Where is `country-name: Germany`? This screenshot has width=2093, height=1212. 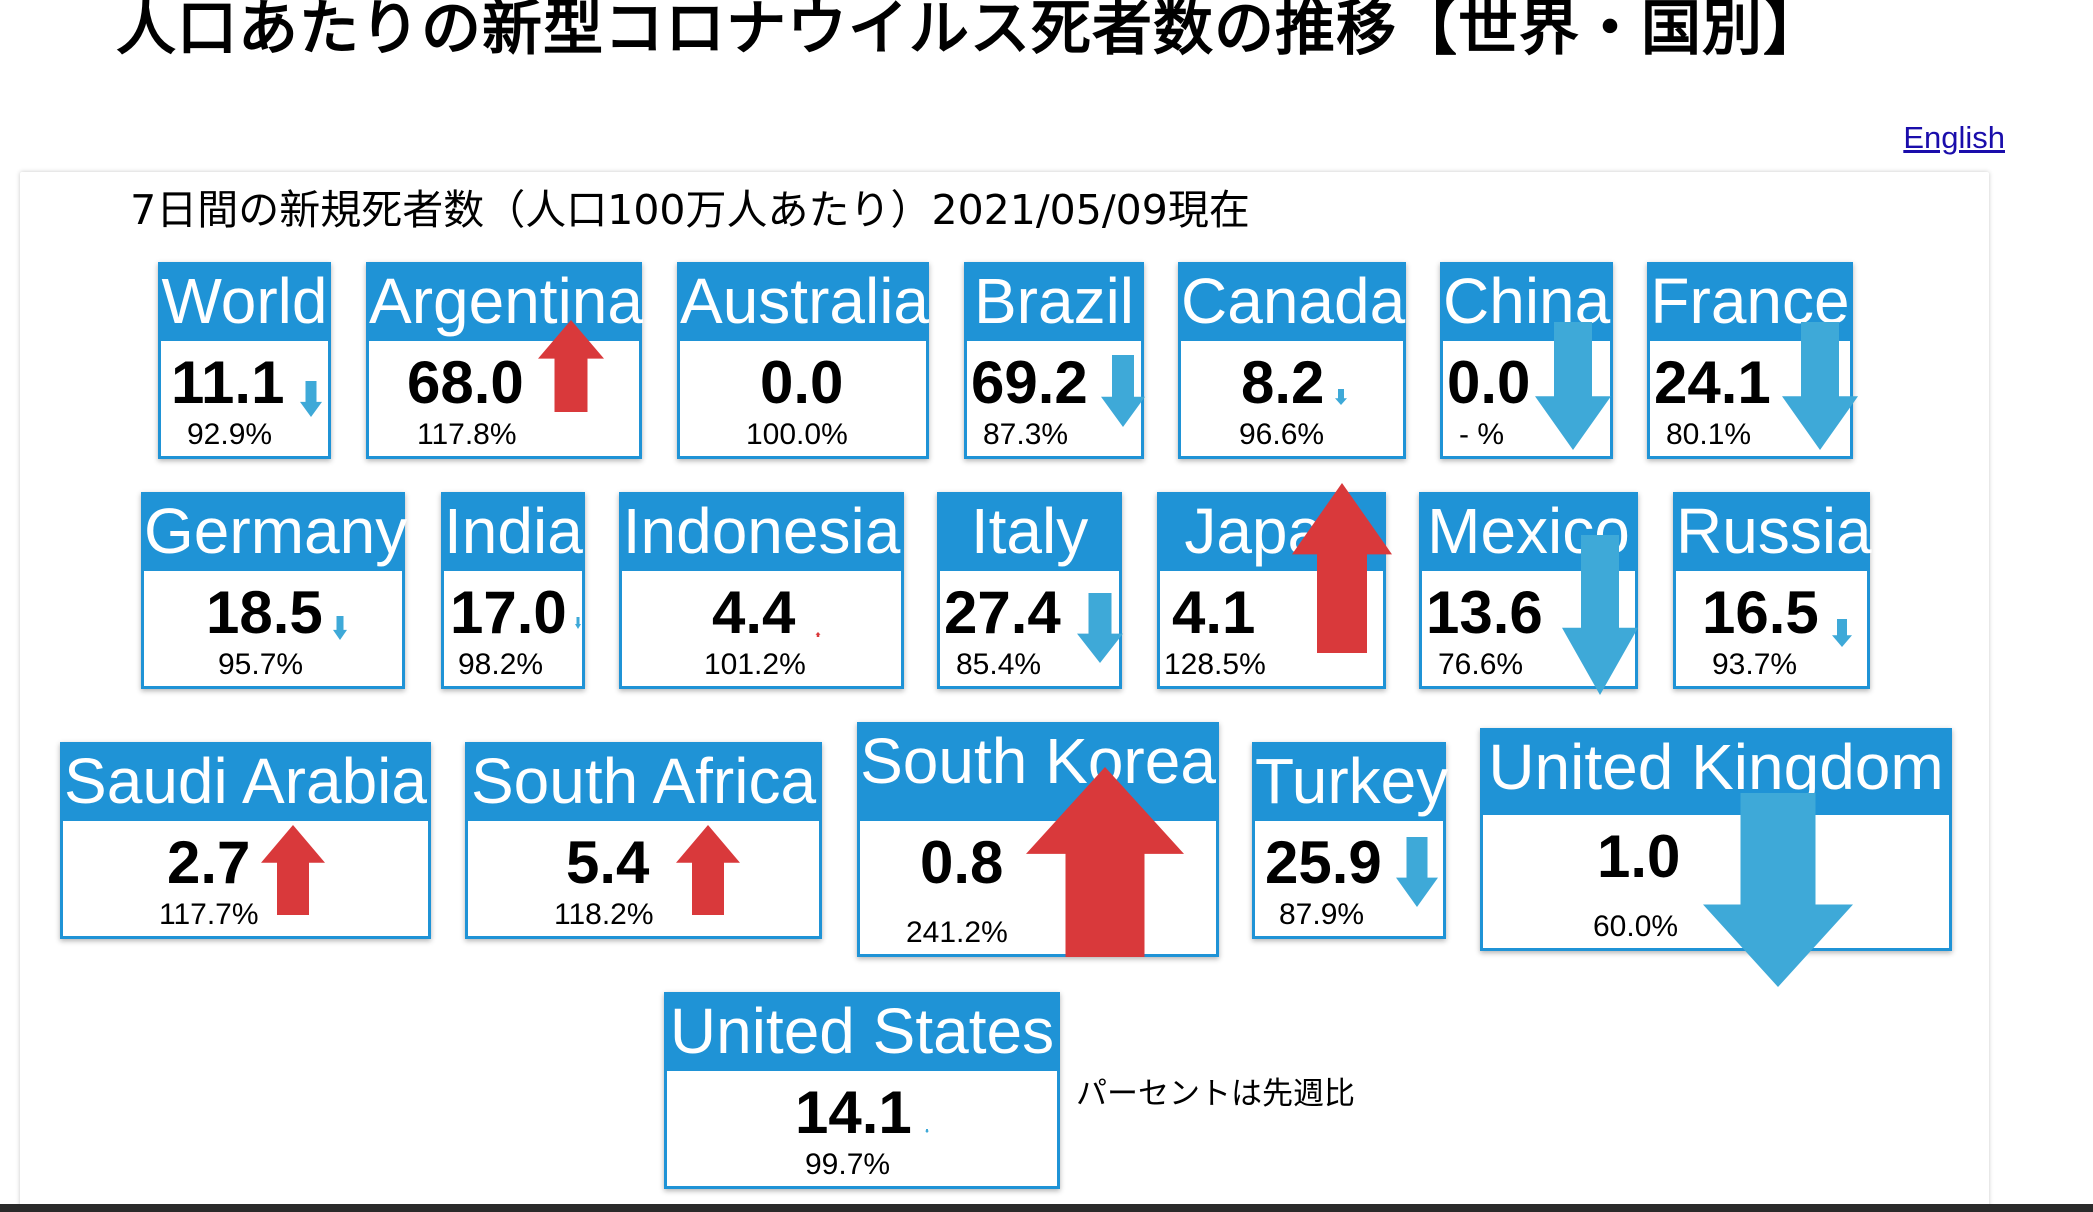 country-name: Germany is located at coordinates (275, 533).